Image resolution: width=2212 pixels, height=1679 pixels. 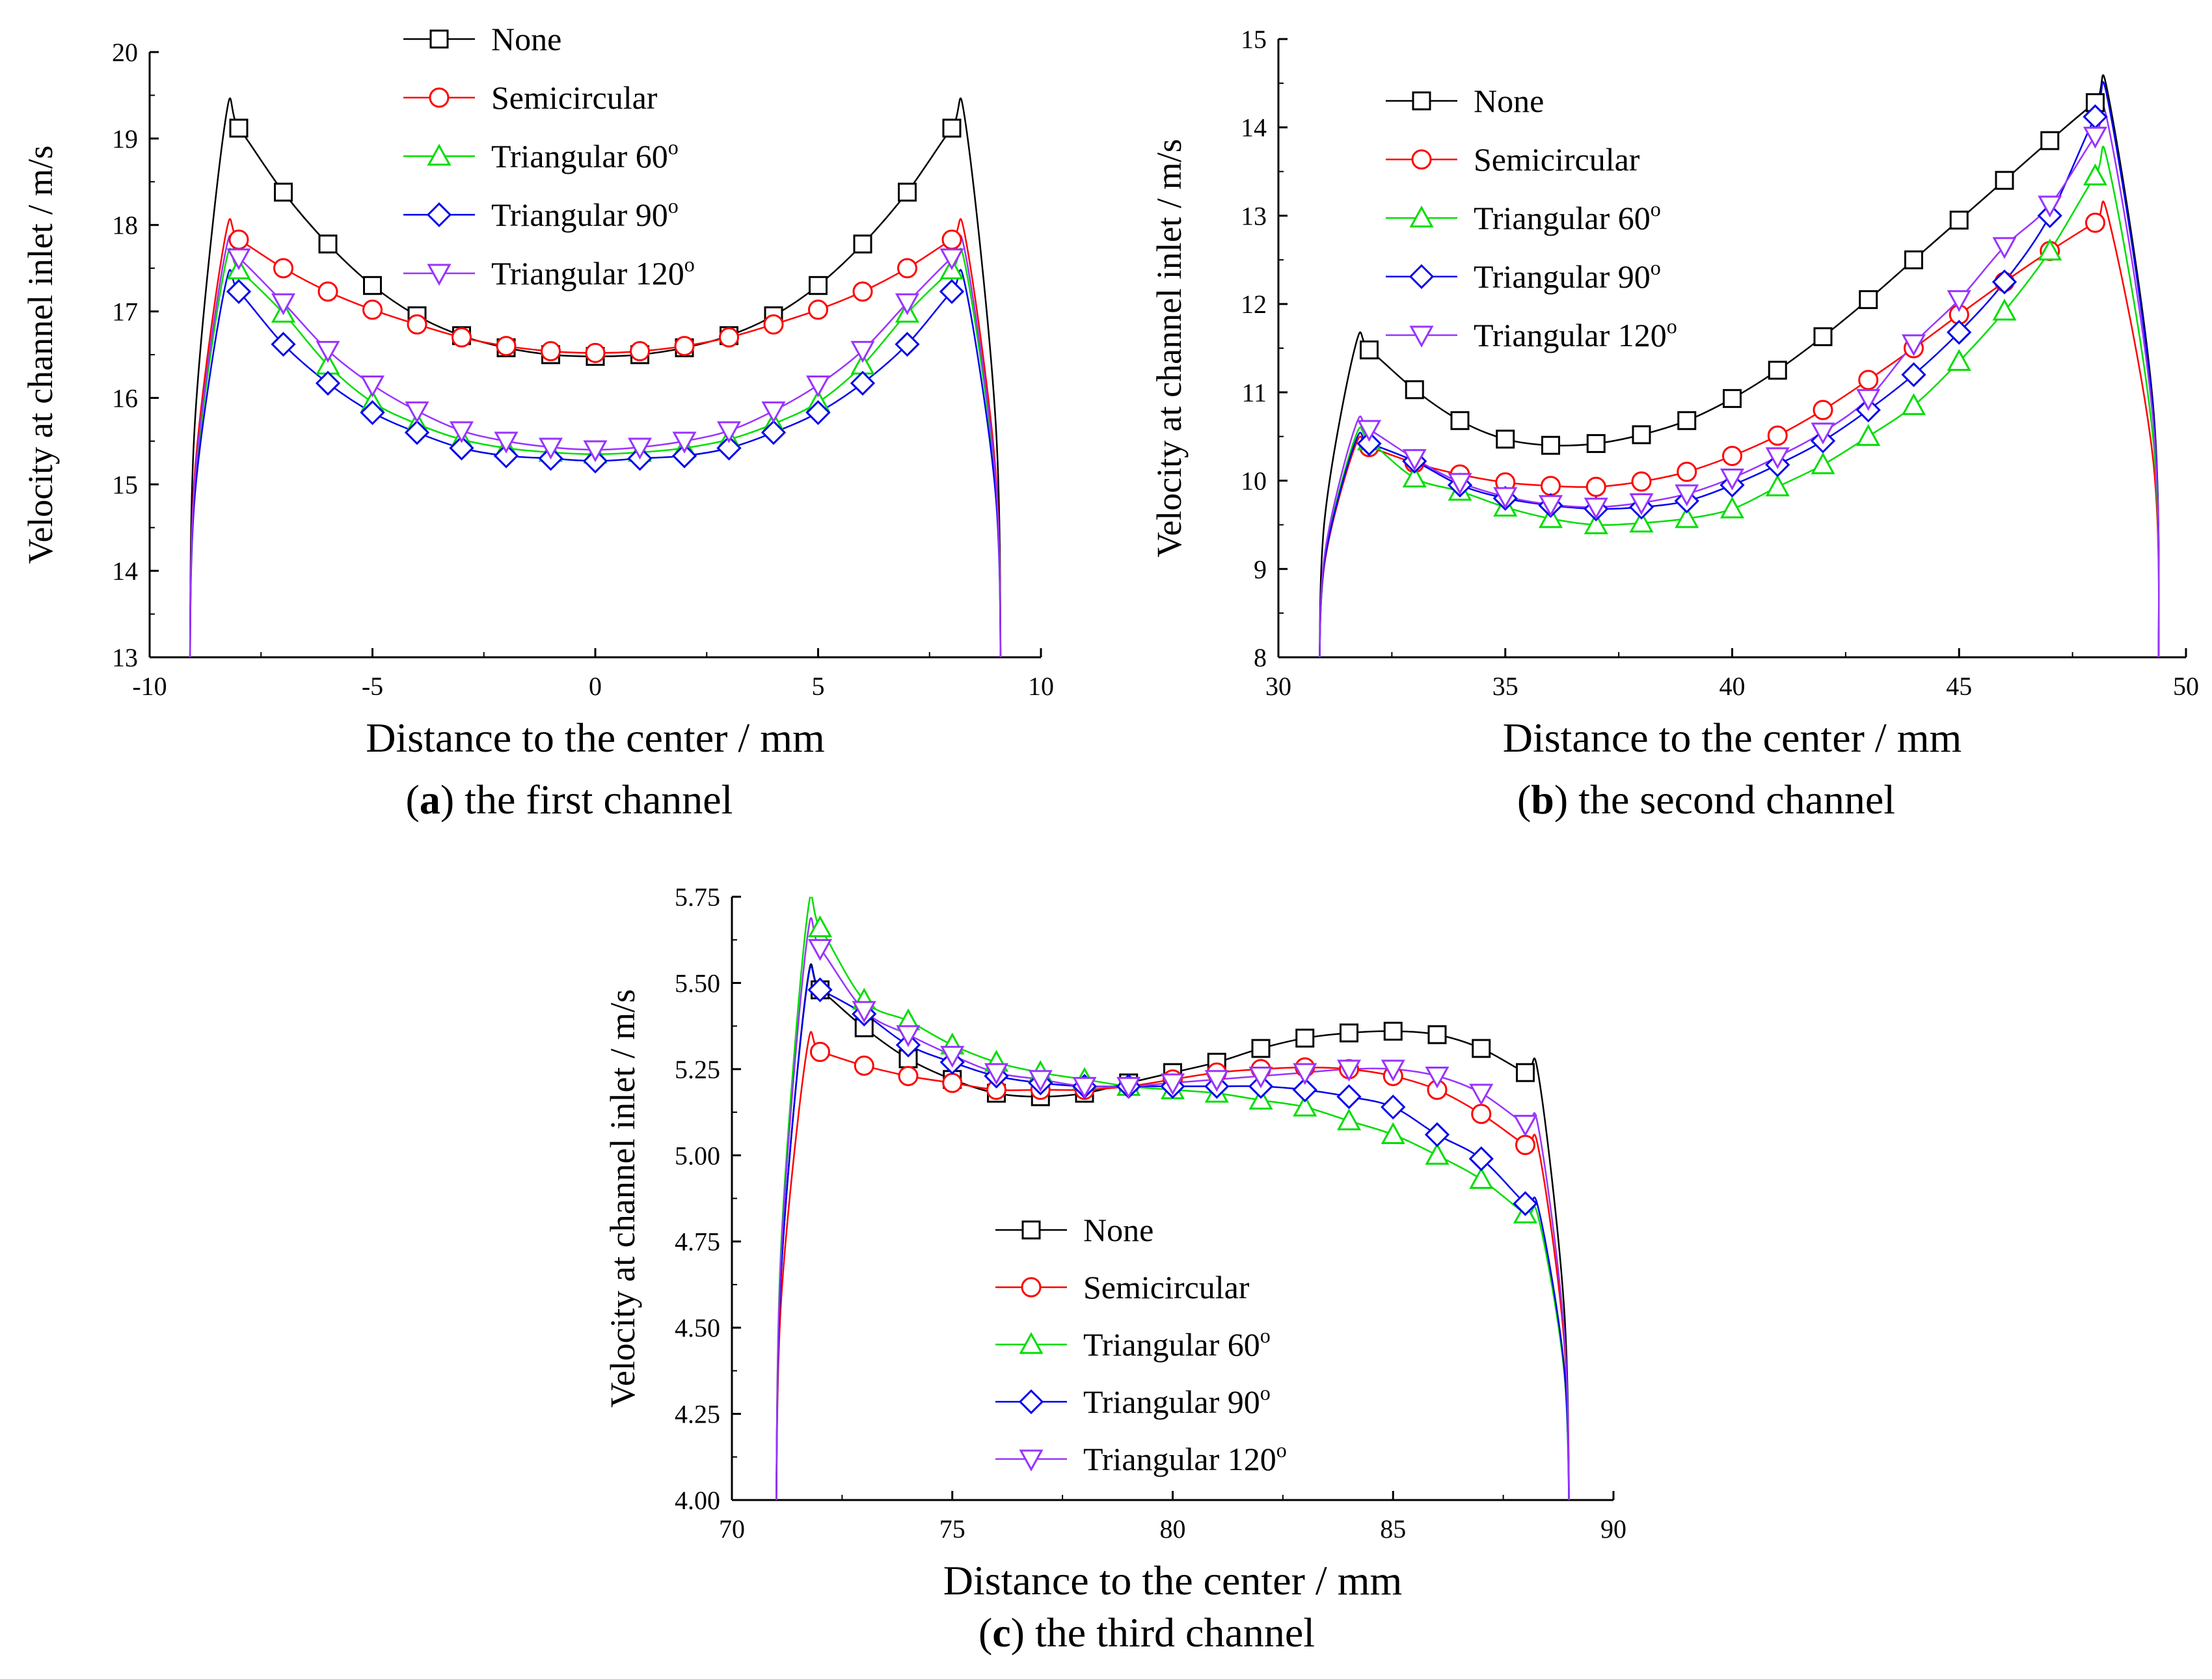 What do you see at coordinates (1254, 128) in the screenshot?
I see `y-tick-label: 14` at bounding box center [1254, 128].